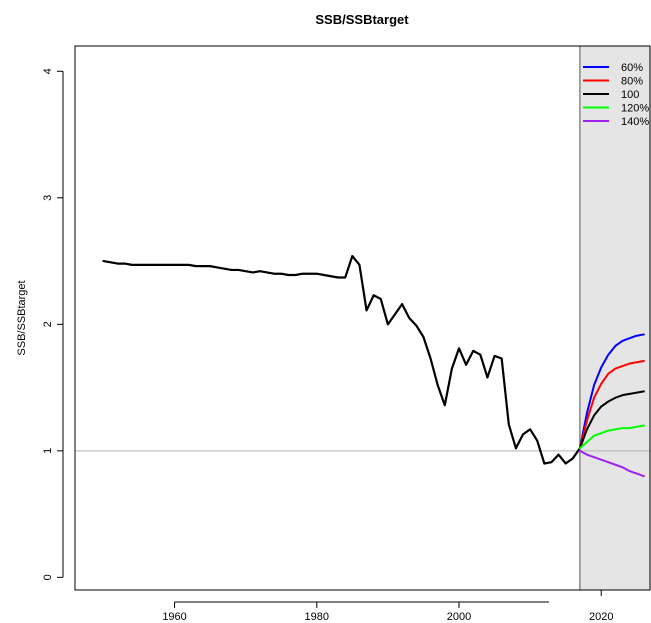 Image resolution: width=651 pixels, height=623 pixels. Describe the element at coordinates (174, 617) in the screenshot. I see `x-tick-label: 1960` at that location.